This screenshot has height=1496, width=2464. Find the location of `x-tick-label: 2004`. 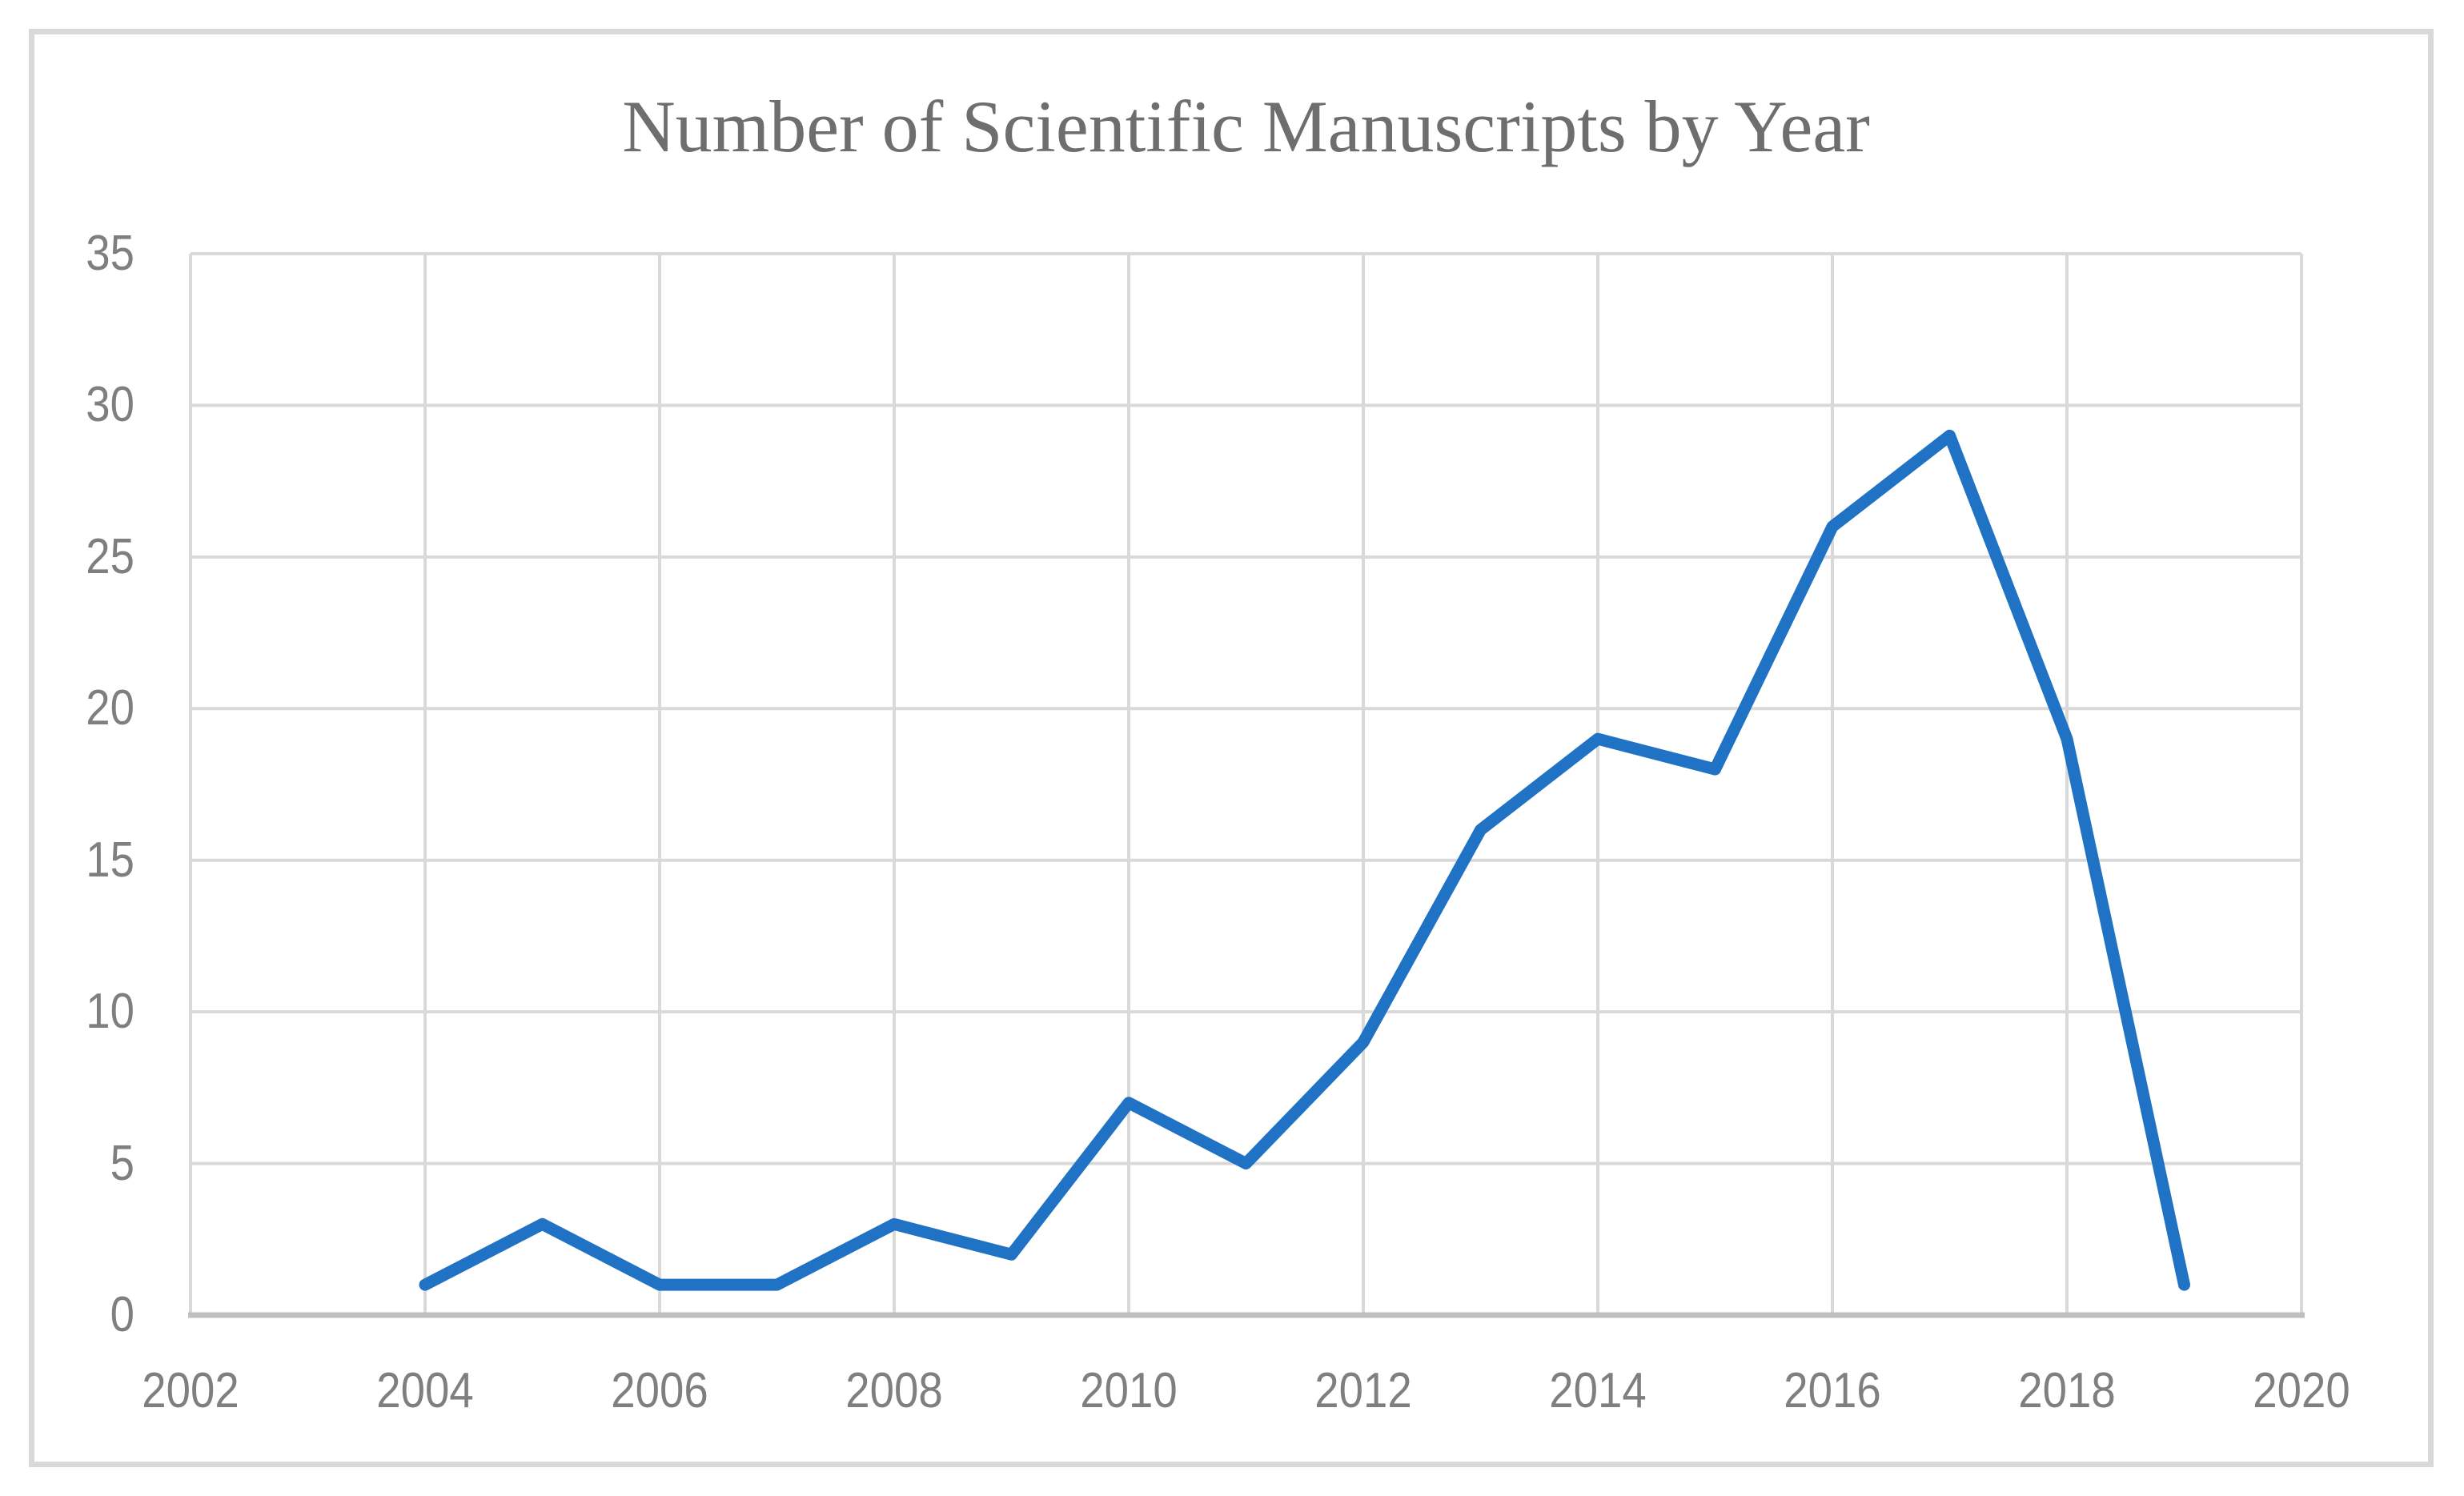

x-tick-label: 2004 is located at coordinates (425, 1390).